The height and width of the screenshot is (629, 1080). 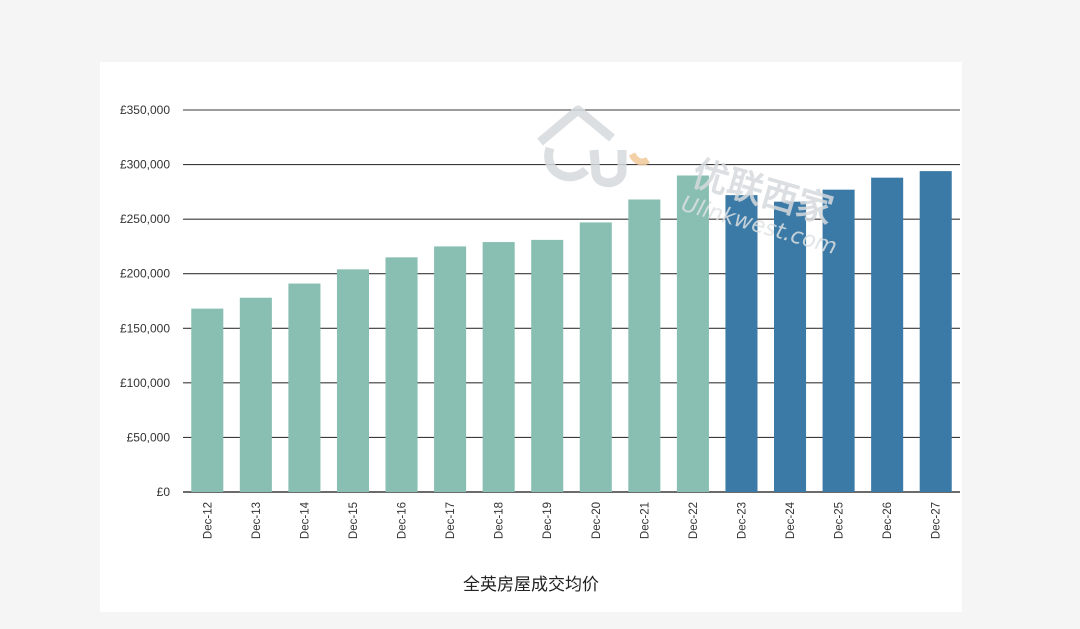 What do you see at coordinates (208, 520) in the screenshot?
I see `x-category-label: Dec-12` at bounding box center [208, 520].